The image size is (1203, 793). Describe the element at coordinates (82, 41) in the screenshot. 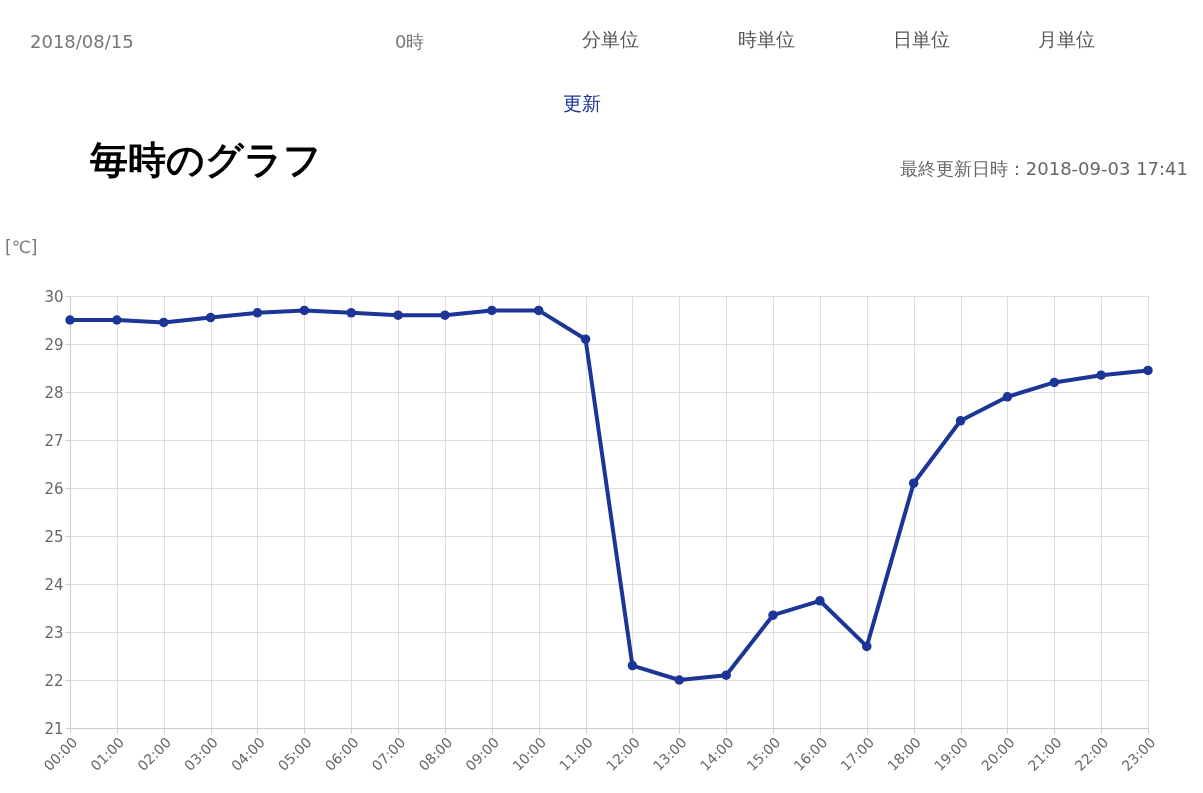

I see `text: 2018/08/15` at that location.